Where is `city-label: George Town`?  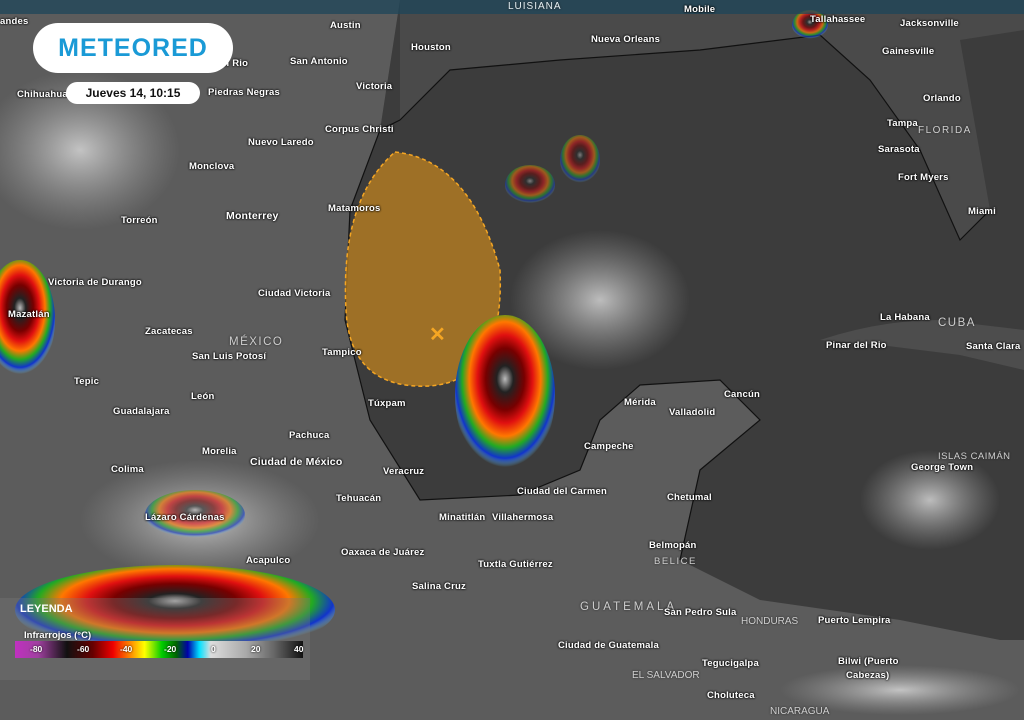 city-label: George Town is located at coordinates (942, 467).